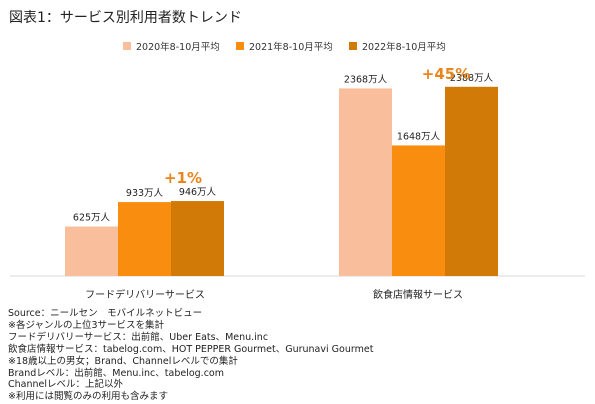 The height and width of the screenshot is (404, 595). Describe the element at coordinates (353, 46) in the screenshot. I see `legend-swatch-2022` at that location.